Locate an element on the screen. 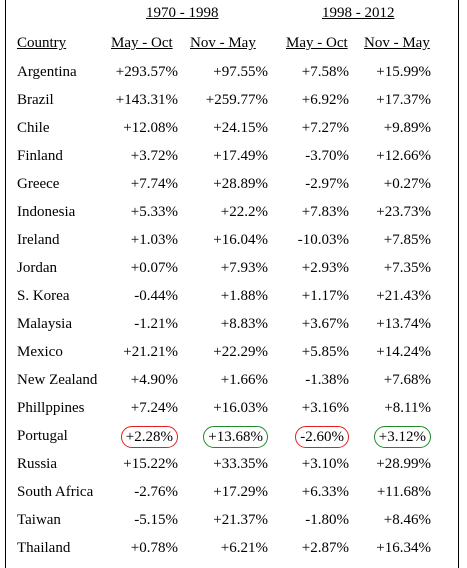  table-row: Malaysia -1.21% +8.83% +3.67% +13.74% is located at coordinates (233, 328).